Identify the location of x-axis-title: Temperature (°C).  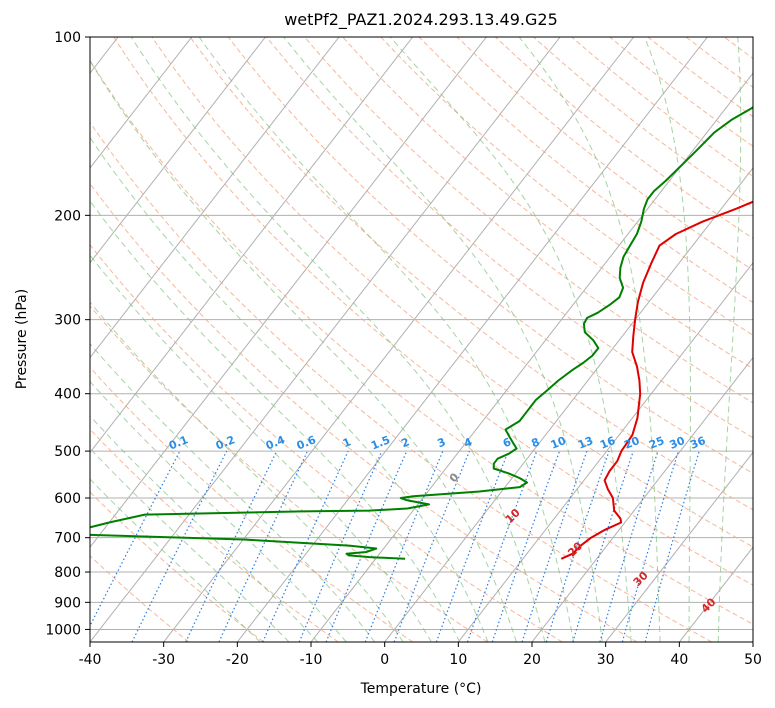
(421, 689).